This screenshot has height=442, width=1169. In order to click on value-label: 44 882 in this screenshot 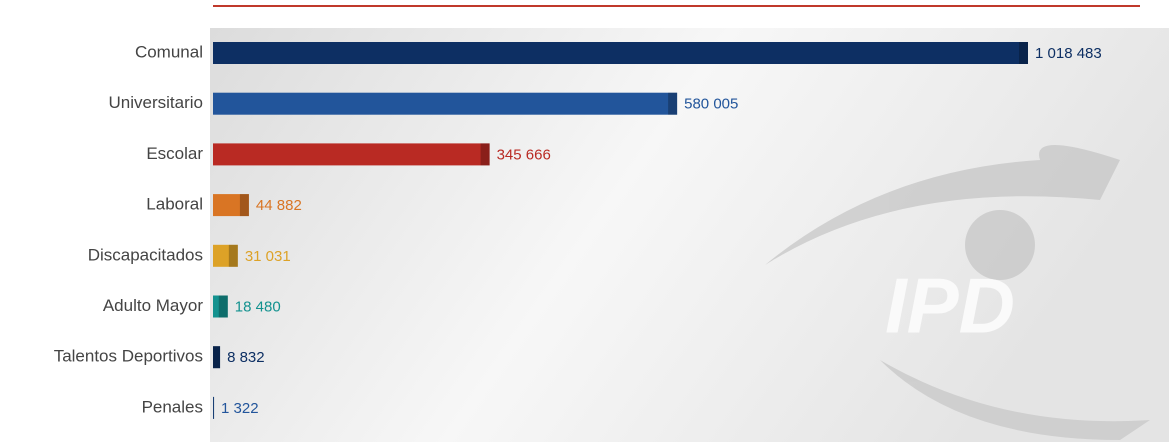, I will do `click(279, 205)`.